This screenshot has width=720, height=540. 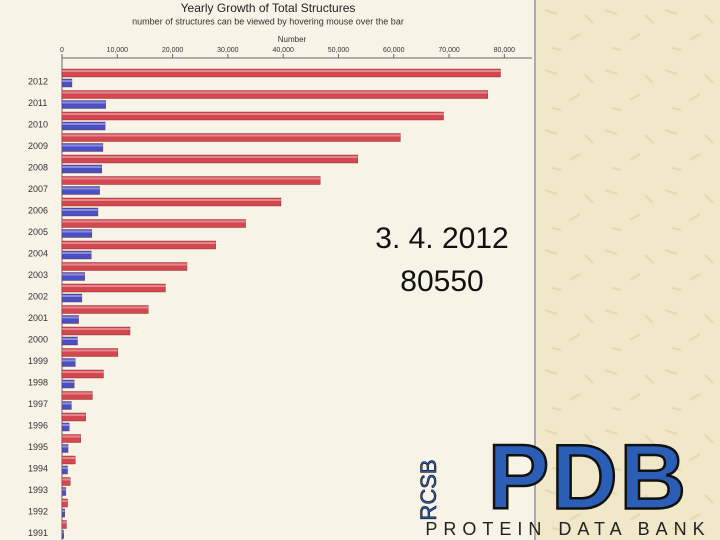 What do you see at coordinates (38, 232) in the screenshot?
I see `y-tick-label: 2005` at bounding box center [38, 232].